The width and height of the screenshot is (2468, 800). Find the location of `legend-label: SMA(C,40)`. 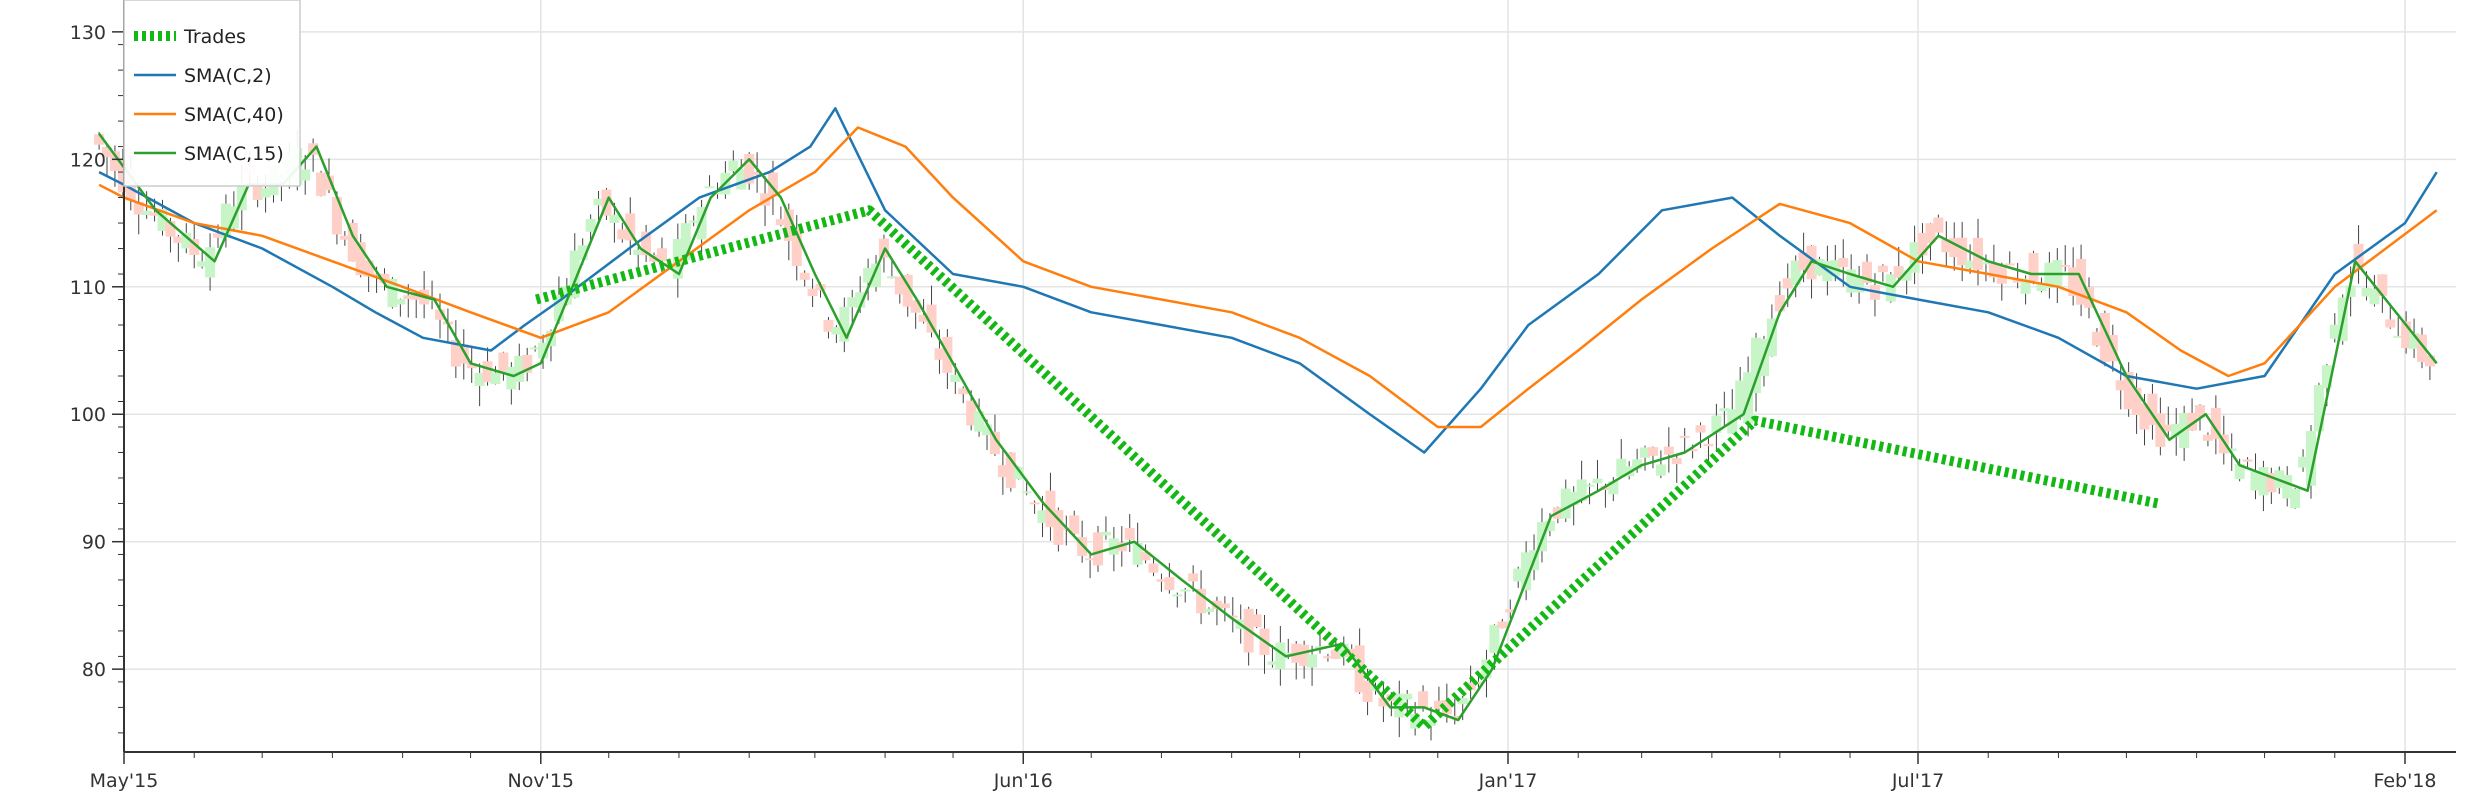

legend-label: SMA(C,40) is located at coordinates (234, 115).